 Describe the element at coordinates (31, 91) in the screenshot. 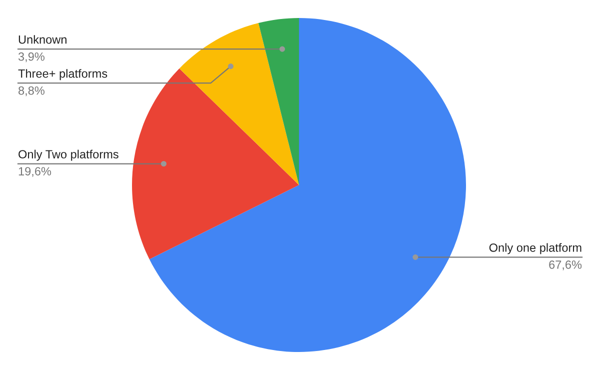

I see `data-label: 8,8%` at that location.